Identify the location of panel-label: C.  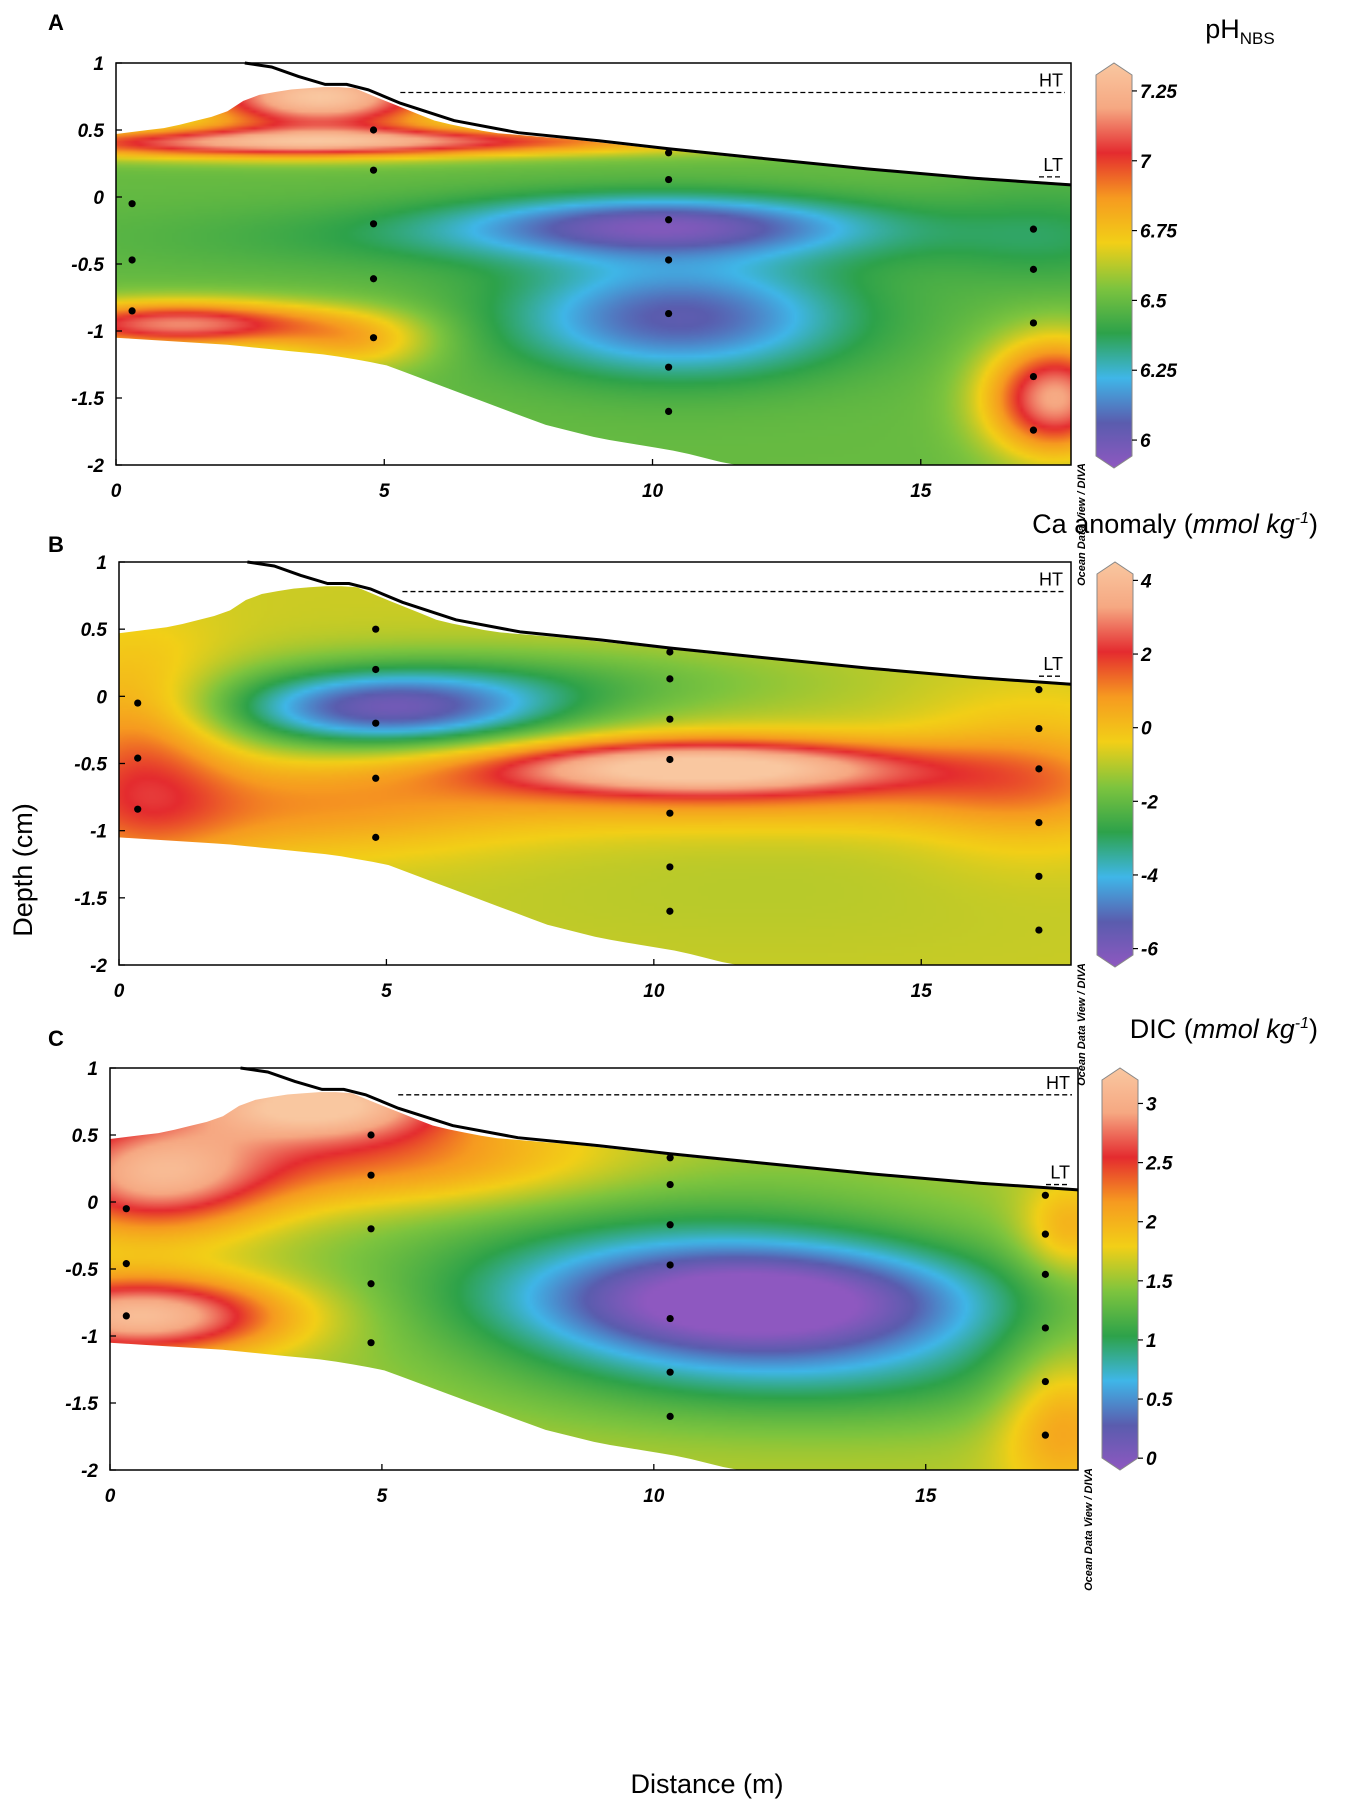
(56, 1038).